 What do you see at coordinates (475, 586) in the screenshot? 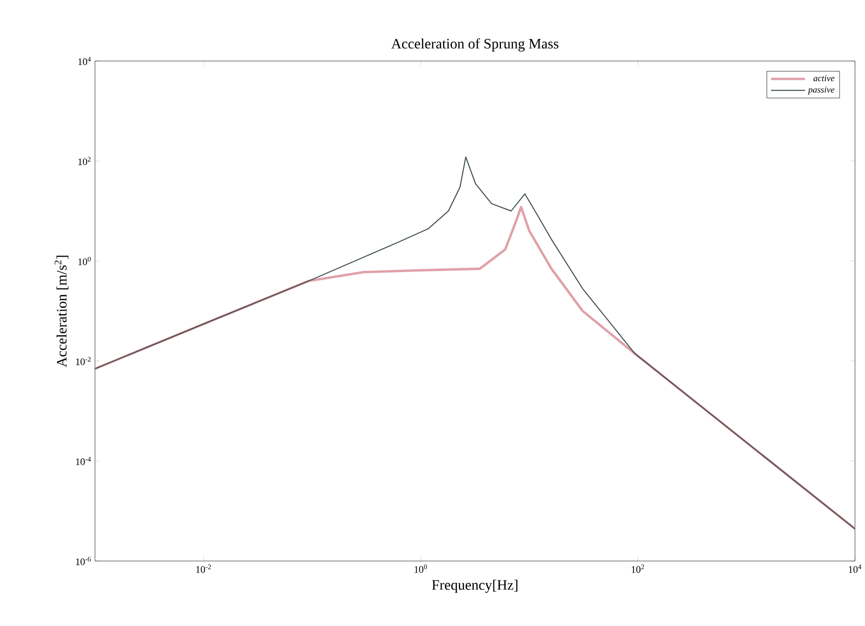
I see `x-axis-title: Frequency[Hz]` at bounding box center [475, 586].